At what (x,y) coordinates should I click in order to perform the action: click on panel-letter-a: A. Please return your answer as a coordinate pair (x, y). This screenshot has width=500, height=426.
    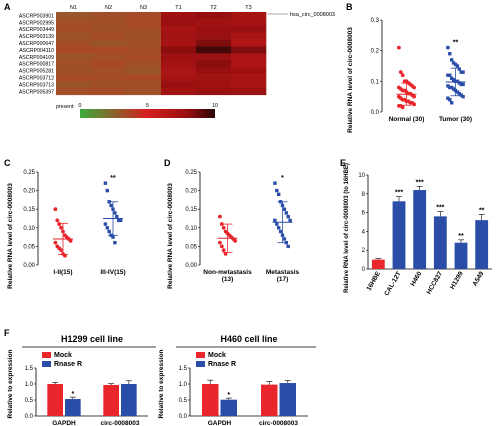
    Looking at the image, I should click on (7, 7).